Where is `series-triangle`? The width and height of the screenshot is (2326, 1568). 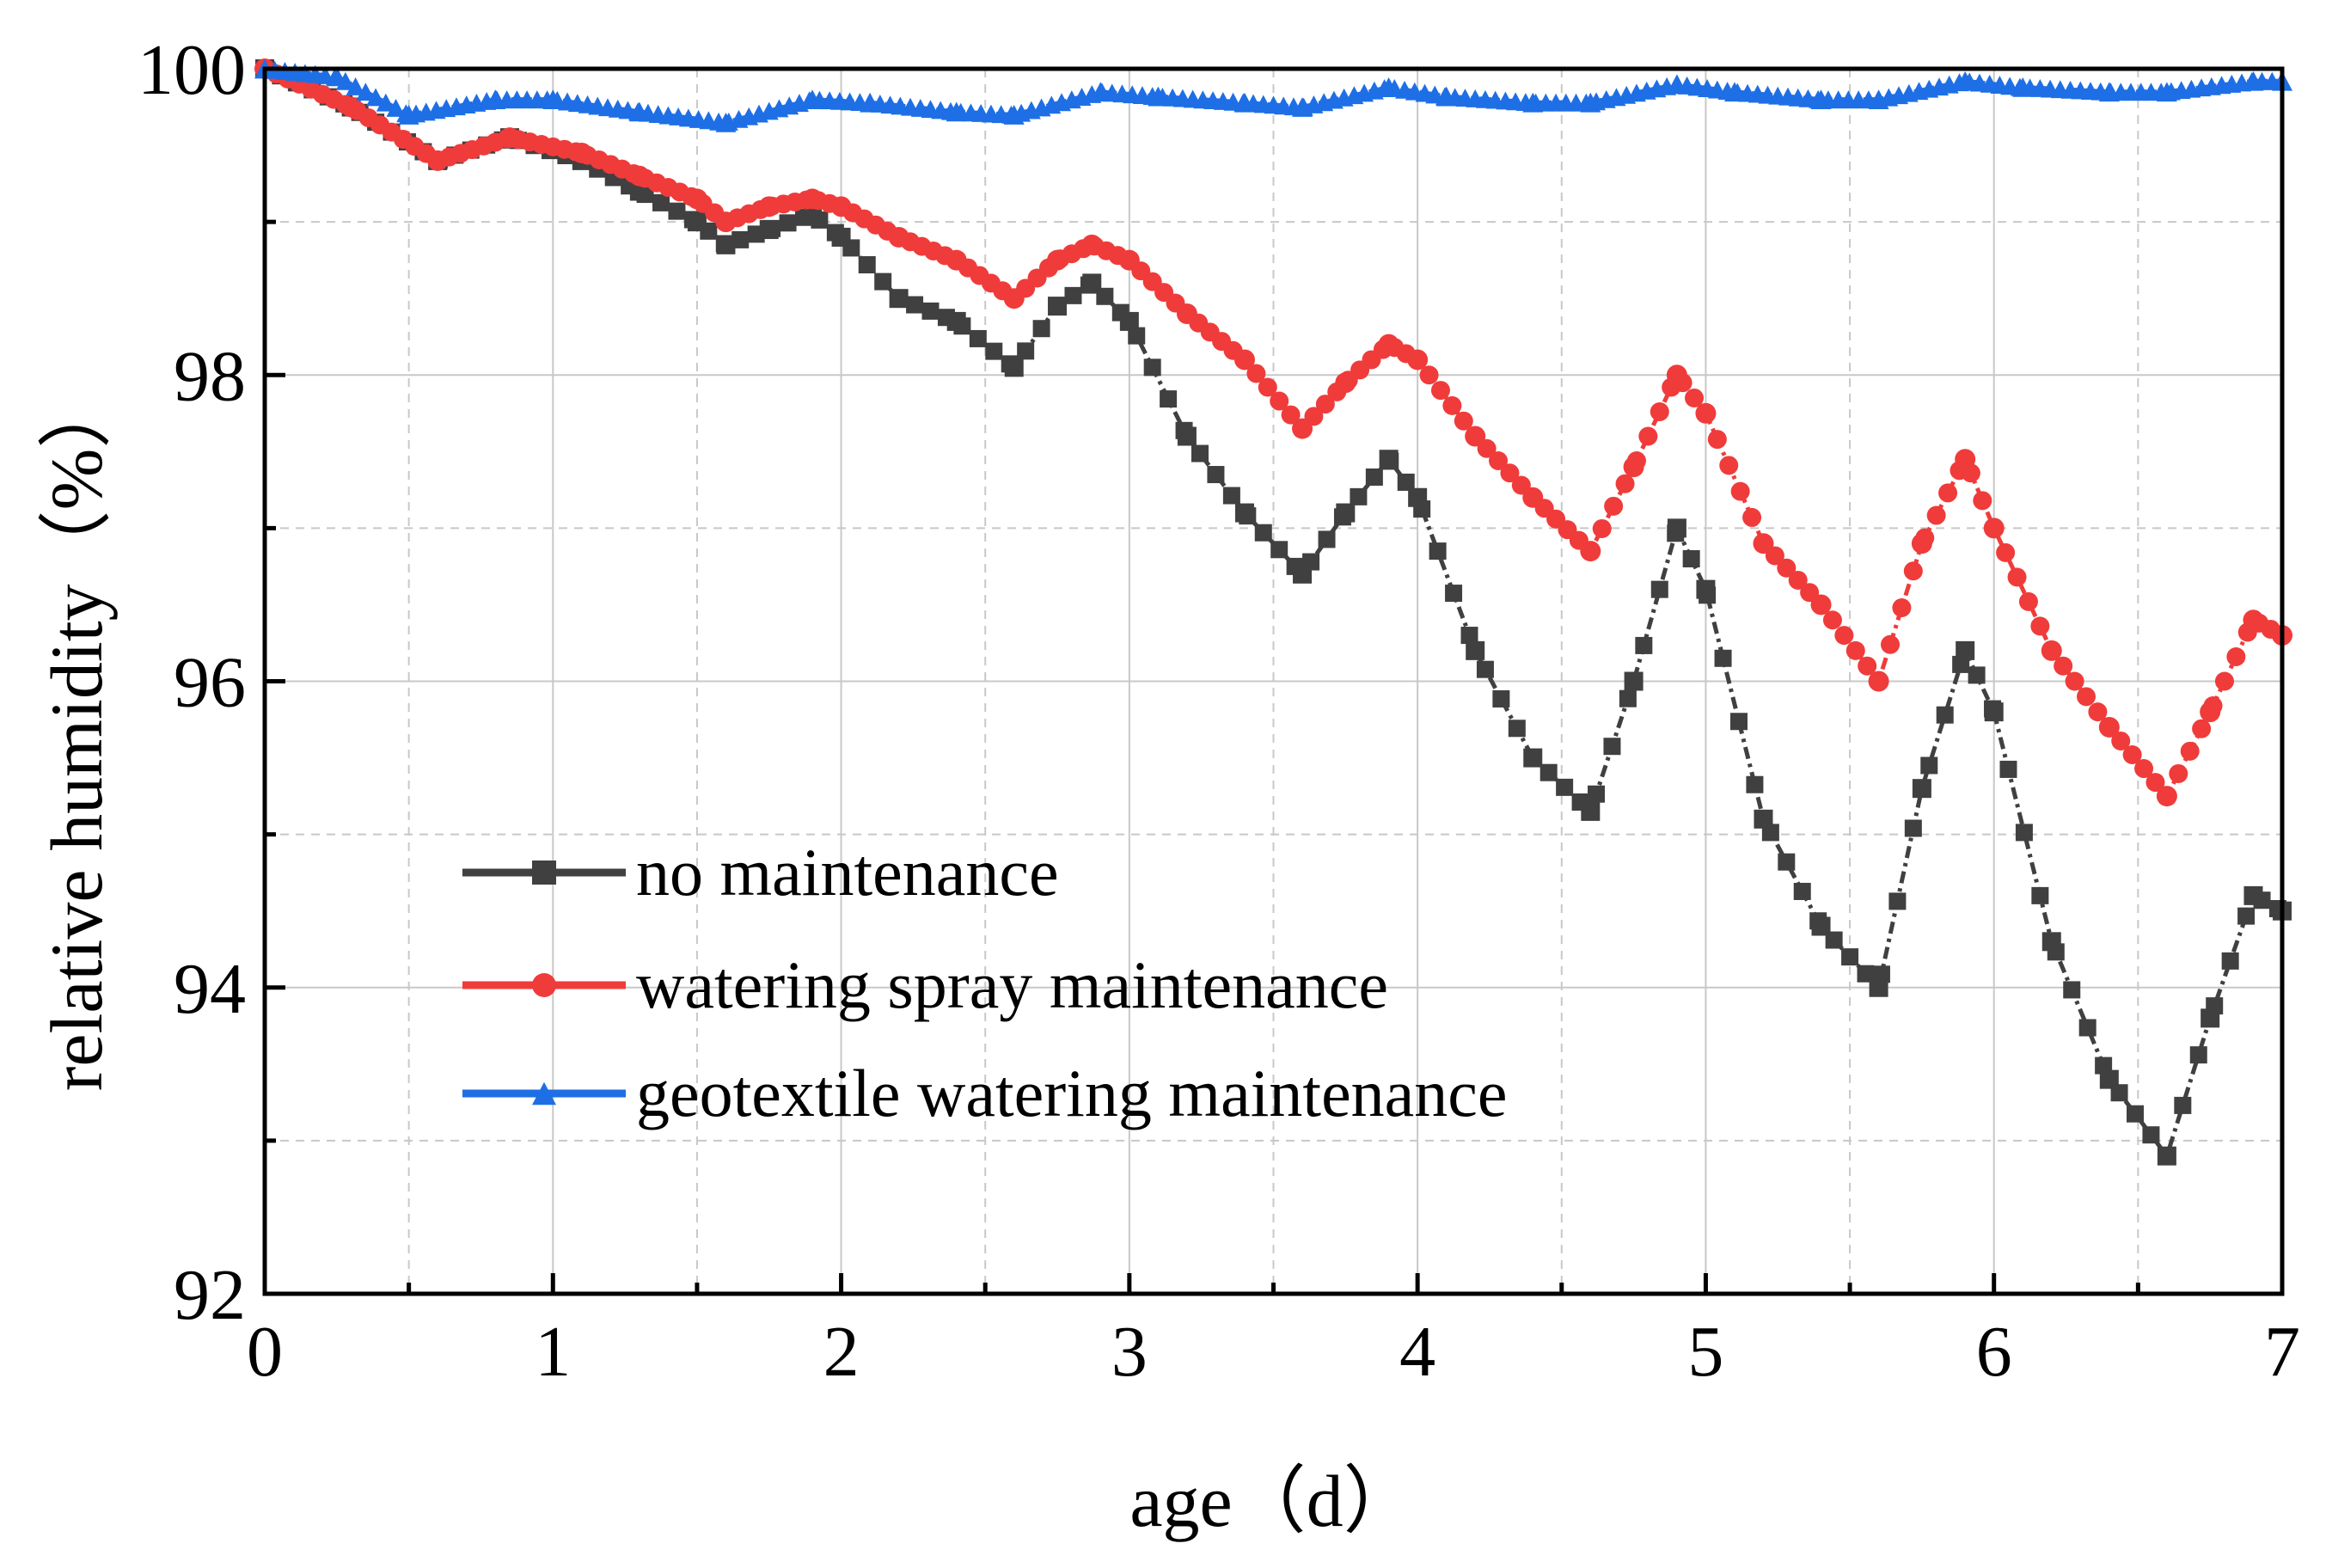 series-triangle is located at coordinates (1273, 95).